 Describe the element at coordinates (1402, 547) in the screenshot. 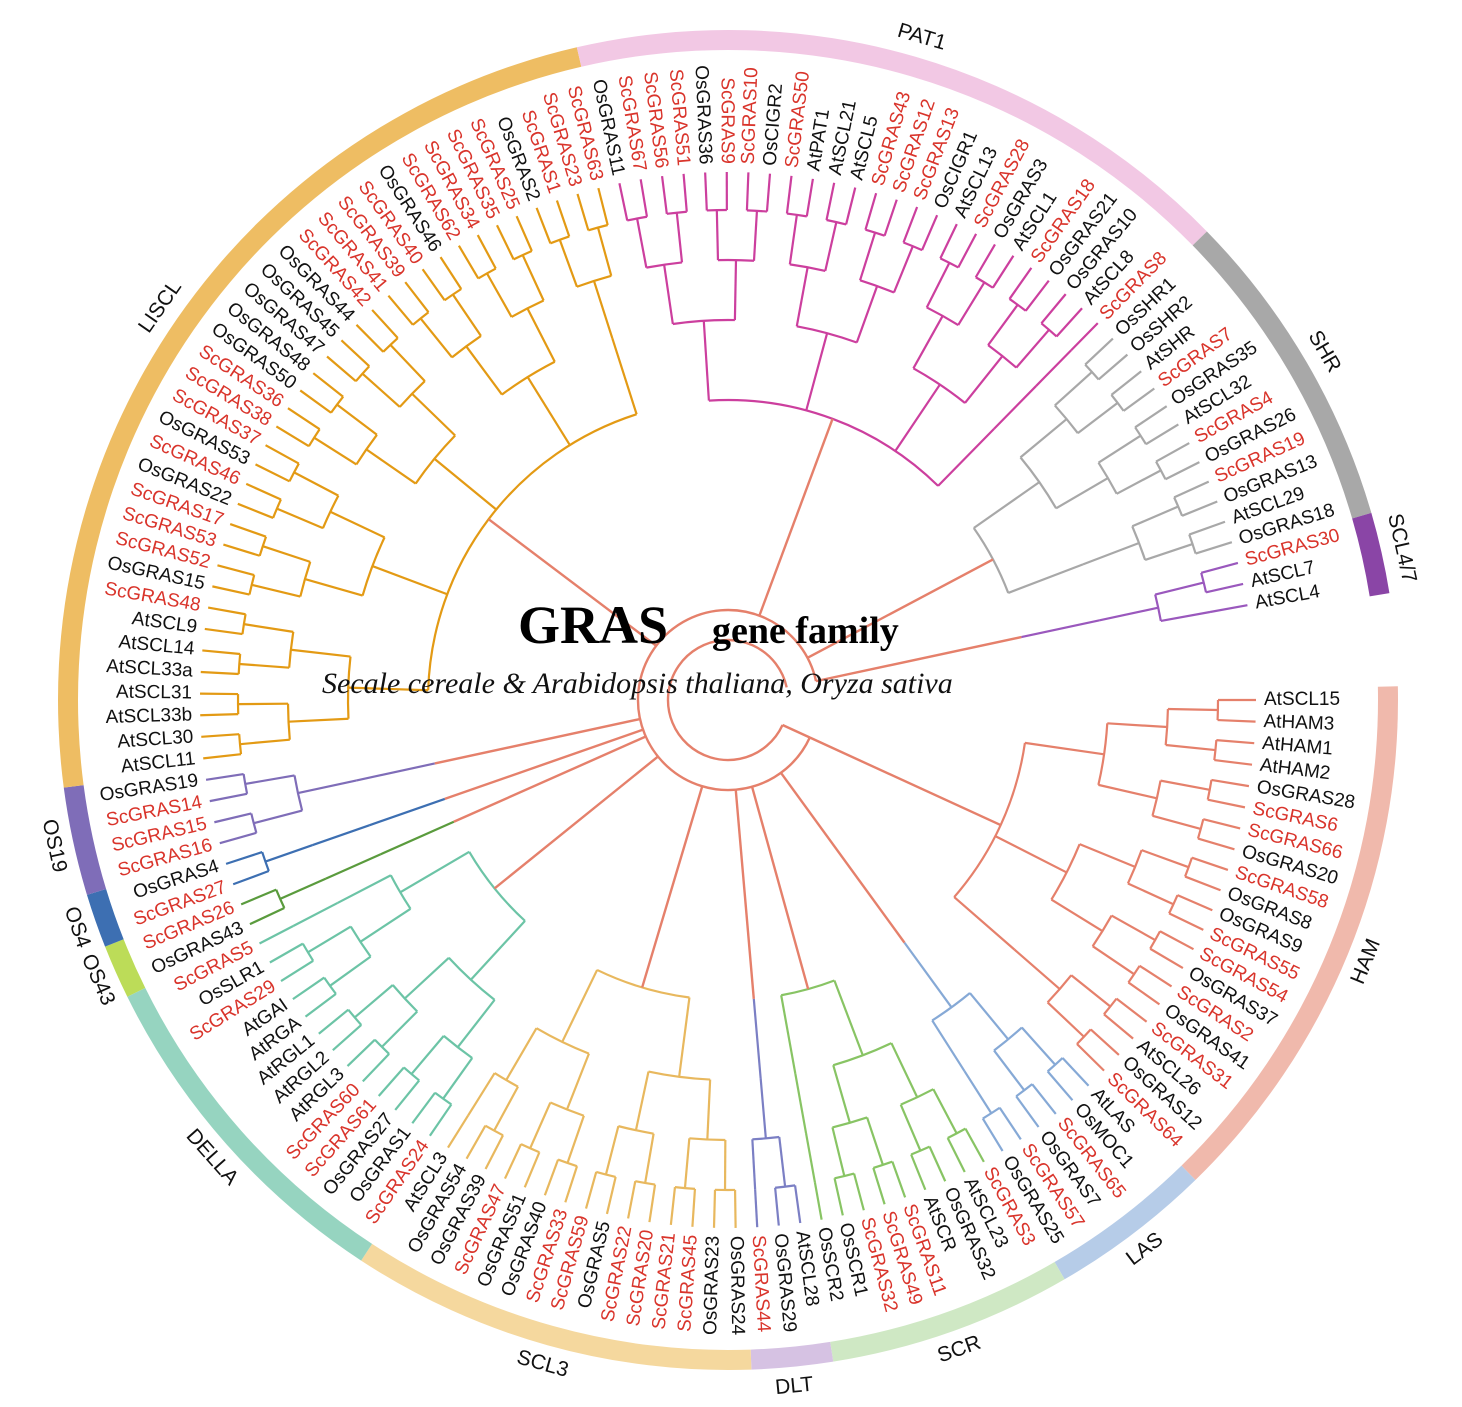

I see `subfamily-label: SCL4/7` at that location.